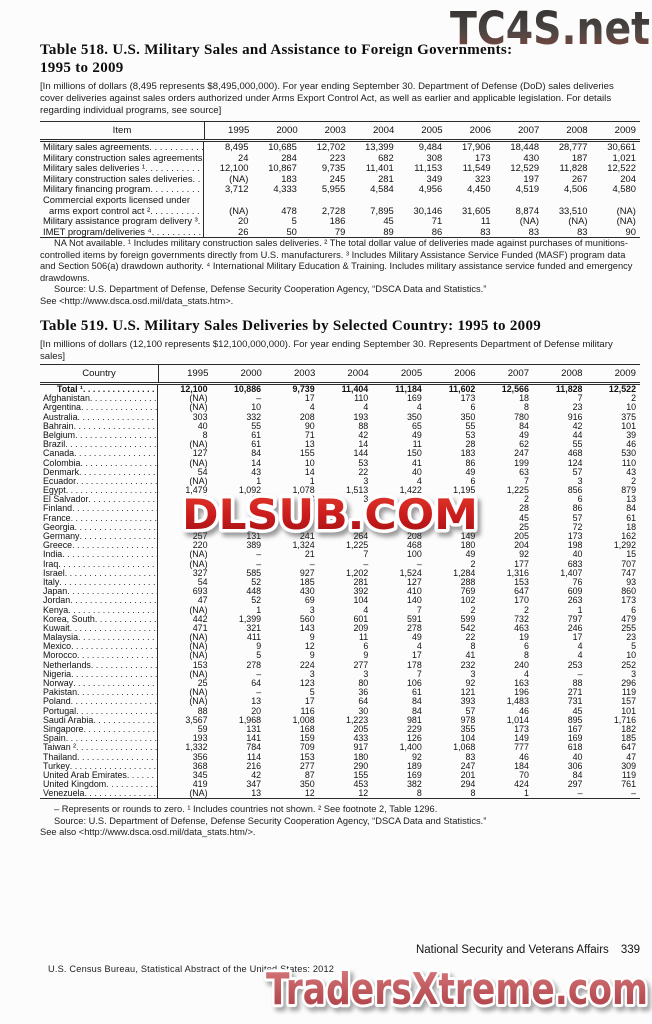 This screenshot has height=1024, width=652. I want to click on row-label-text: Korea, South, so click(69, 619).